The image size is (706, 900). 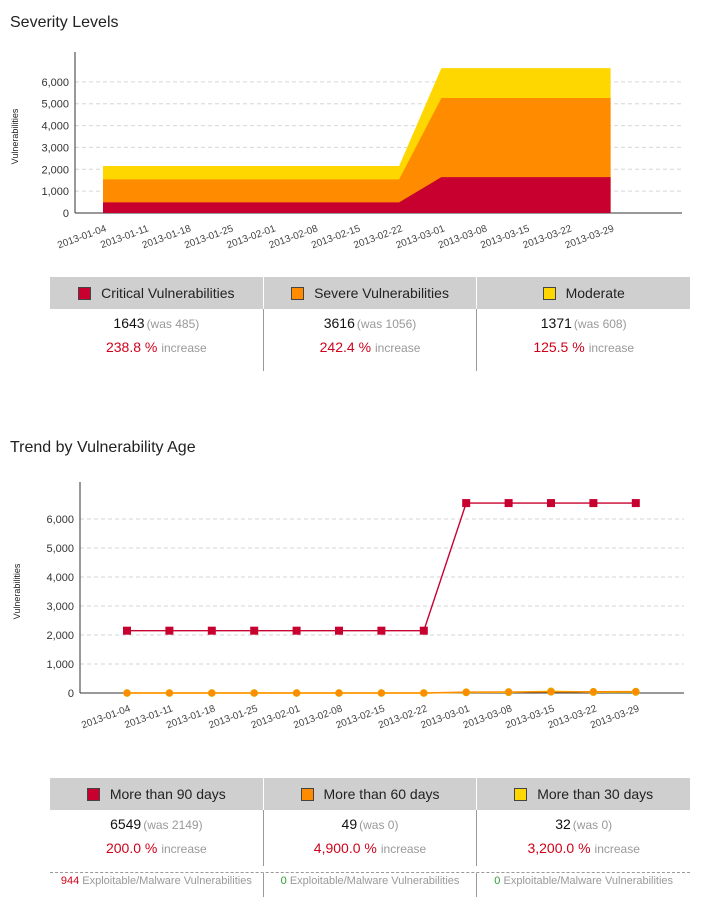 What do you see at coordinates (381, 293) in the screenshot?
I see `legend-label: Severe Vulnerabilities` at bounding box center [381, 293].